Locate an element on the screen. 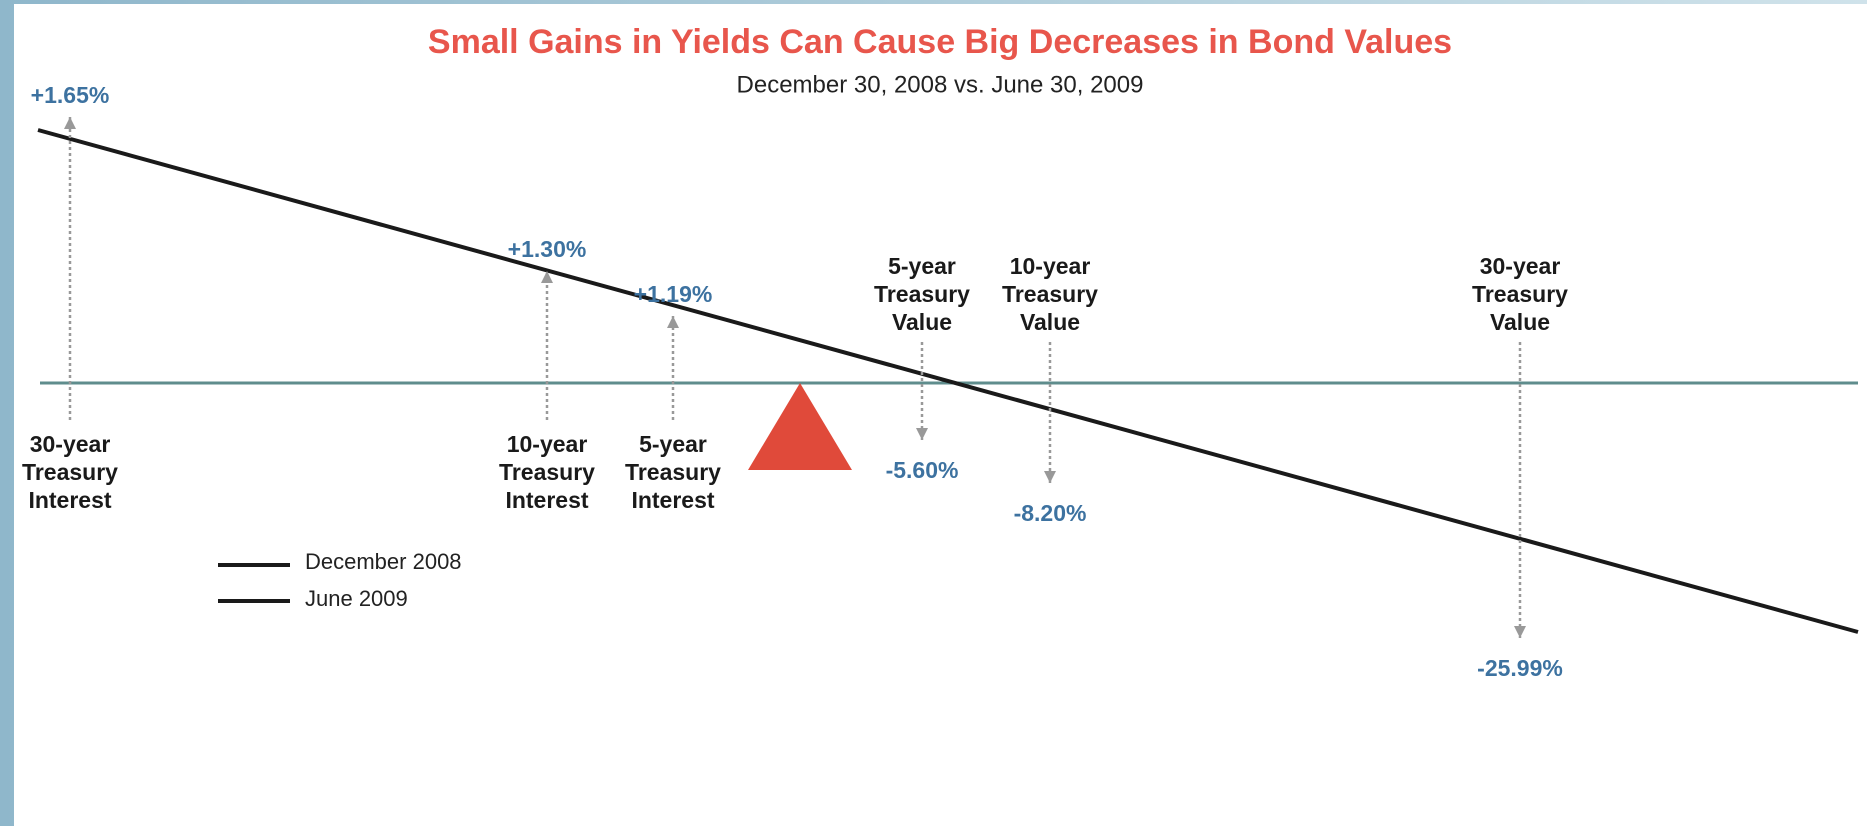  legend-label: December 2008 is located at coordinates (383, 561).